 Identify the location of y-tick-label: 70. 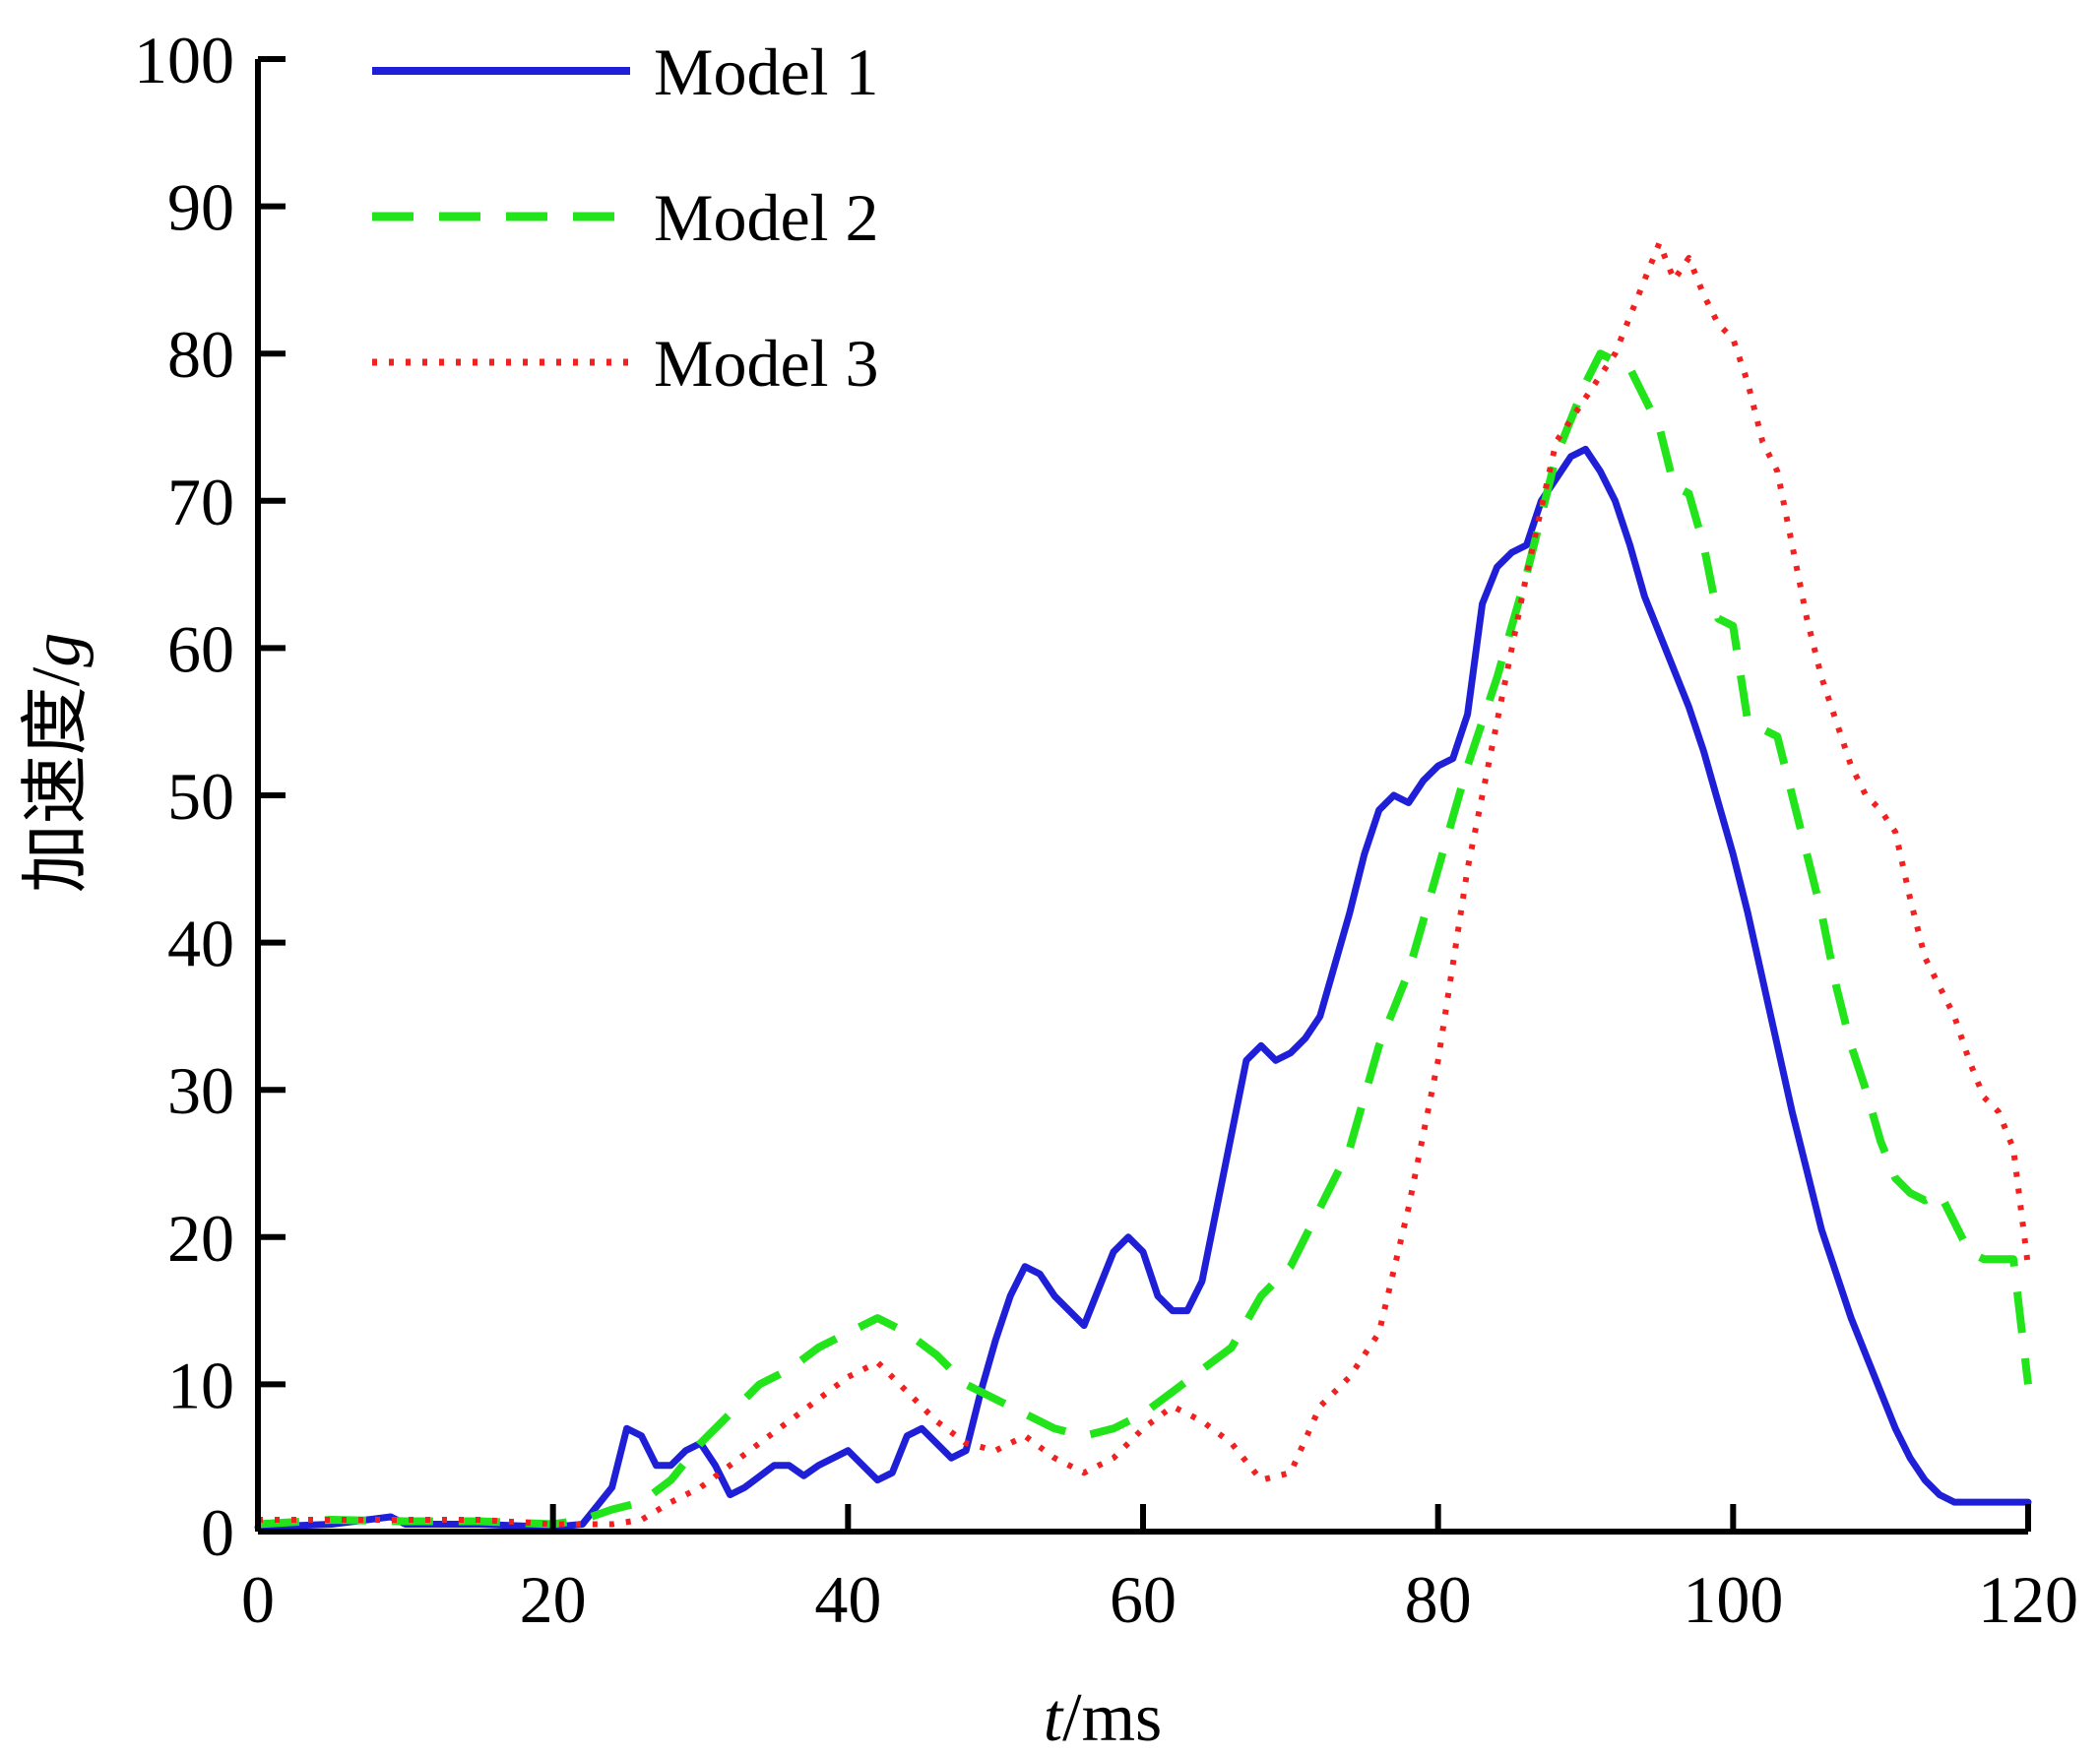
(201, 502).